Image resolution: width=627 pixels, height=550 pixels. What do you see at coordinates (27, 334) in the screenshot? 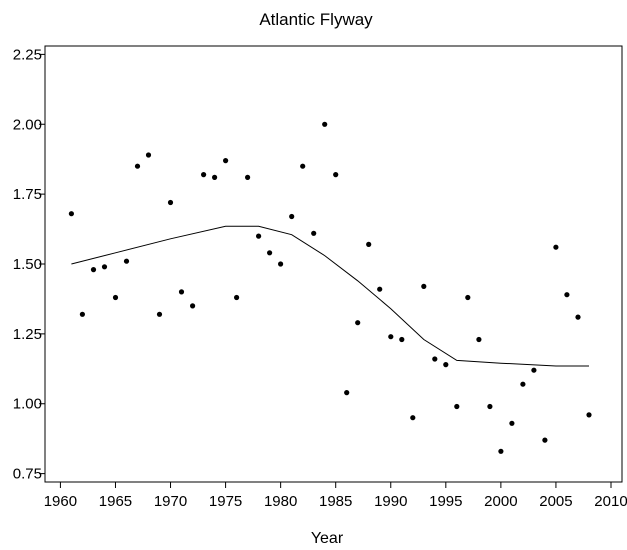
I see `y-tick-label: 1.25` at bounding box center [27, 334].